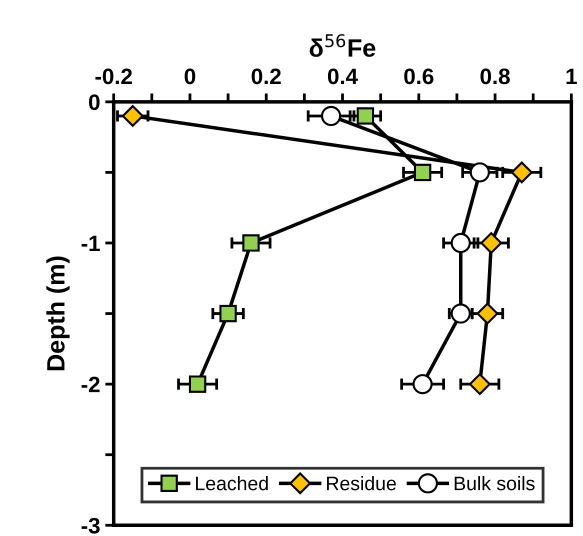 Image resolution: width=583 pixels, height=536 pixels. What do you see at coordinates (343, 76) in the screenshot?
I see `x-tick-label: 0.4` at bounding box center [343, 76].